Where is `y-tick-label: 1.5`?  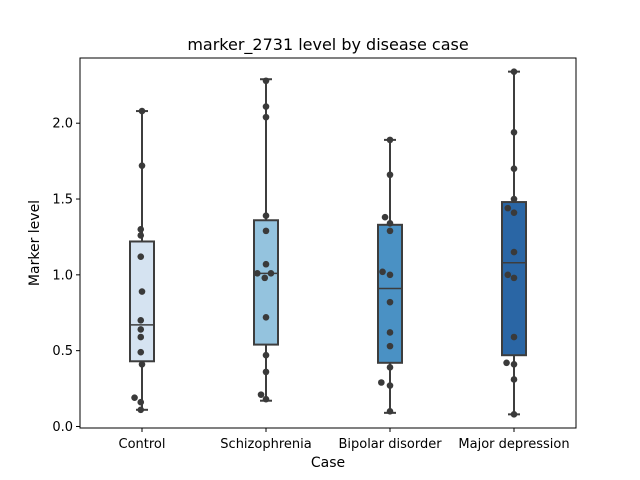
y-tick-label: 1.5 is located at coordinates (62, 200).